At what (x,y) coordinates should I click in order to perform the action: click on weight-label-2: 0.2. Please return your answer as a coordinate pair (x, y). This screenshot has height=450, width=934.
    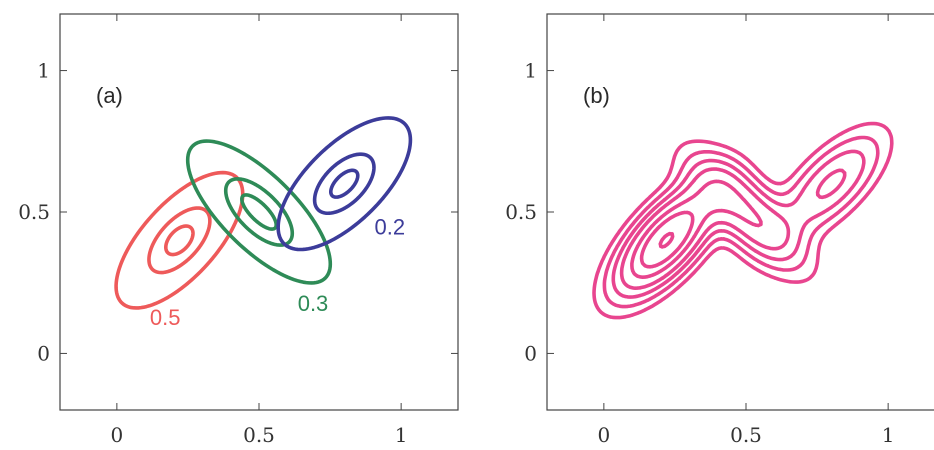
    Looking at the image, I should click on (389, 227).